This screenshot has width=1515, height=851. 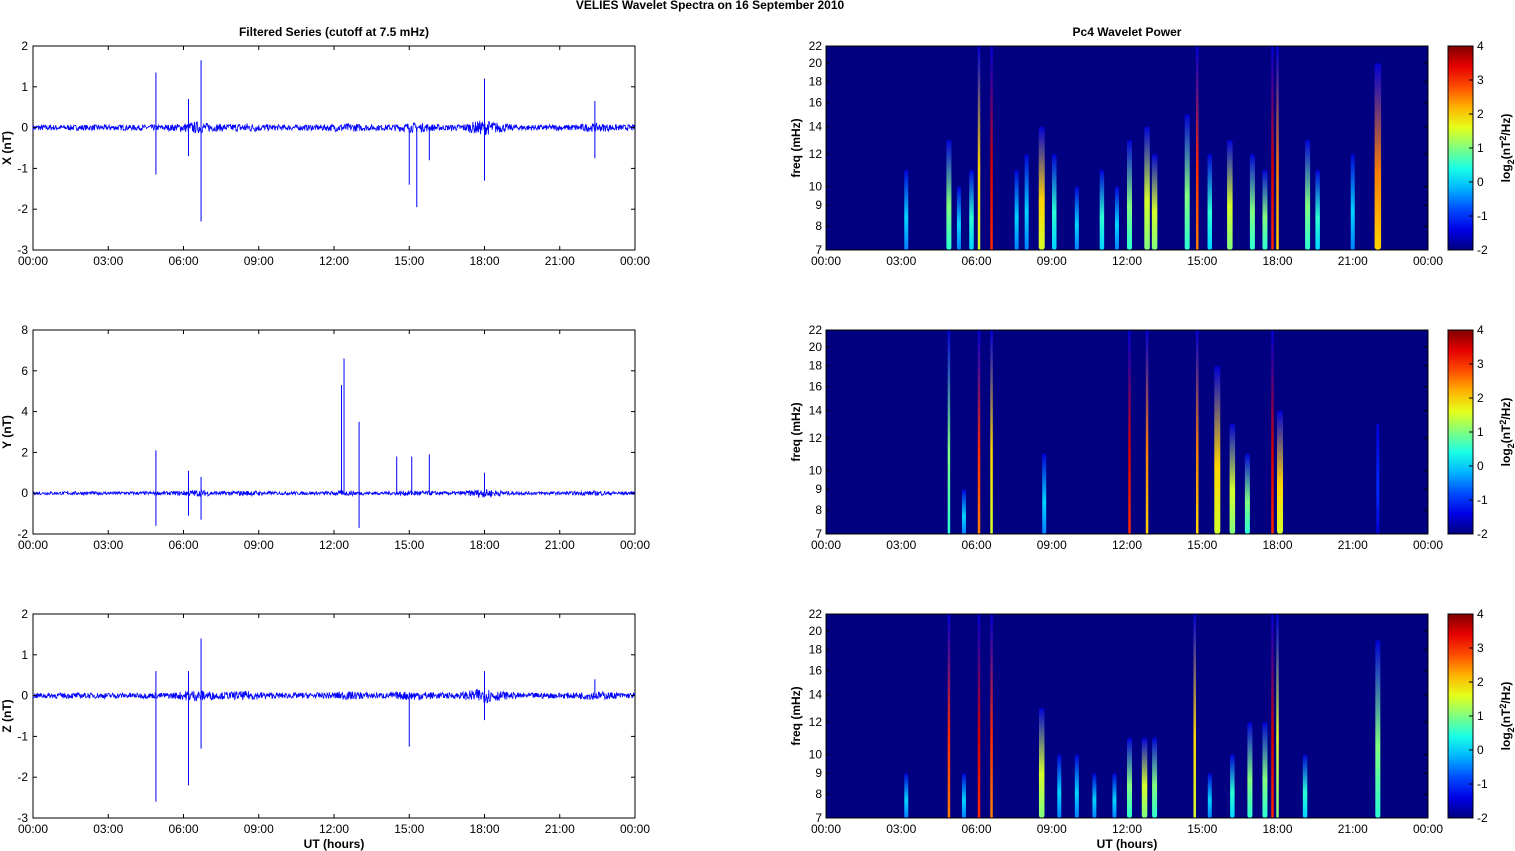 I want to click on y-axis-label: freq (mHz), so click(x=796, y=147).